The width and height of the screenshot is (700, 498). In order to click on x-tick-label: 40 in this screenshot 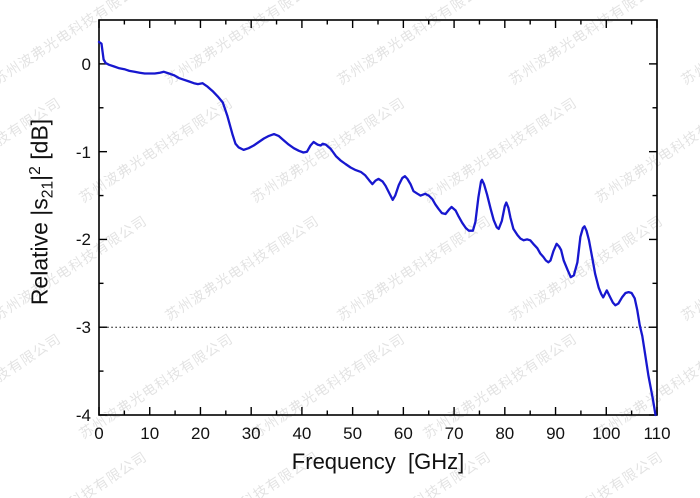, I will do `click(302, 433)`.